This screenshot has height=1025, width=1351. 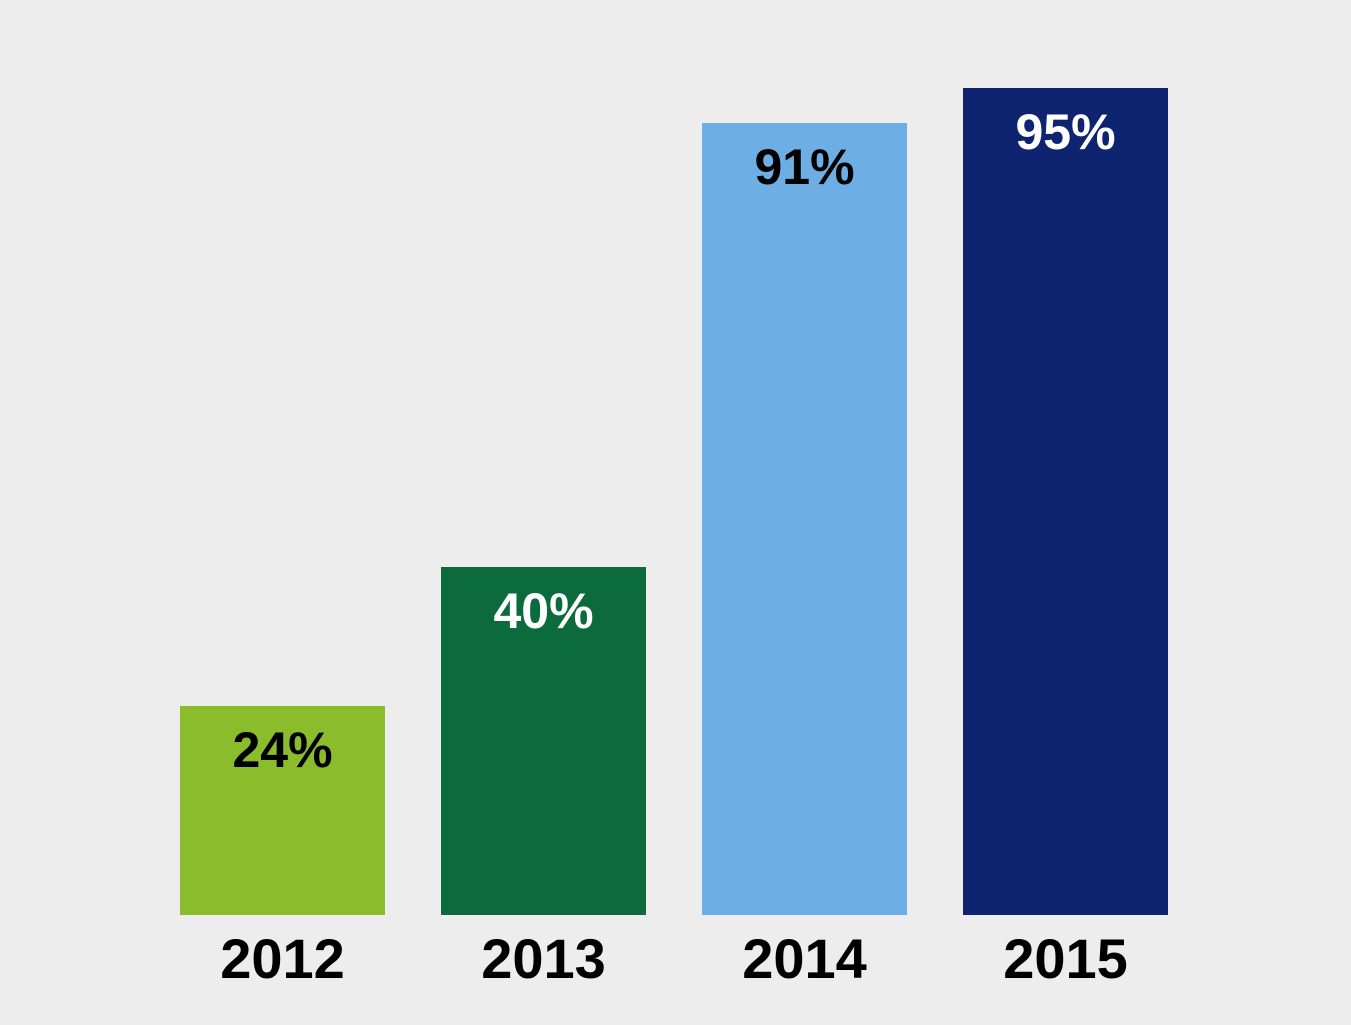 What do you see at coordinates (543, 958) in the screenshot?
I see `x-axis-label-2013: 2013` at bounding box center [543, 958].